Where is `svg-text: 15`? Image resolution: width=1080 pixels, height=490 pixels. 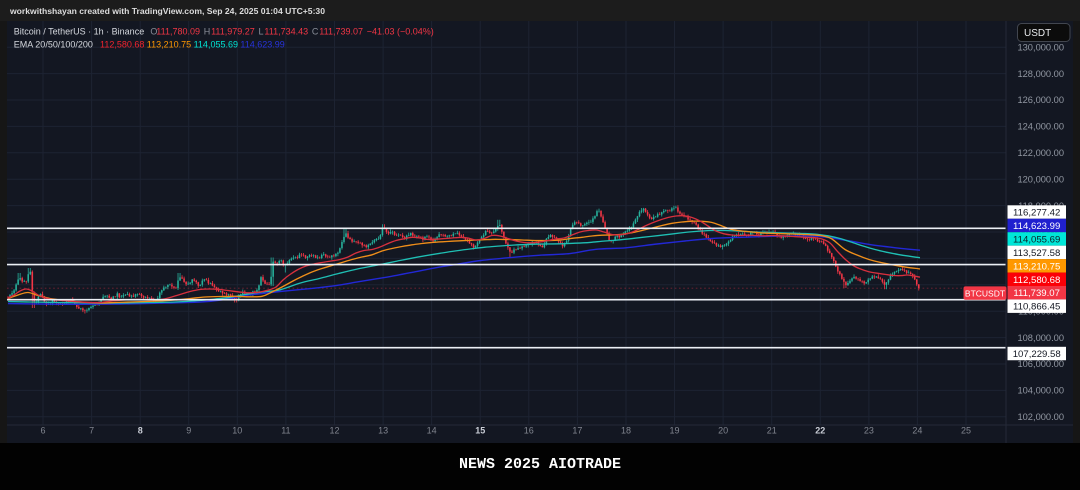 svg-text: 15 is located at coordinates (480, 431).